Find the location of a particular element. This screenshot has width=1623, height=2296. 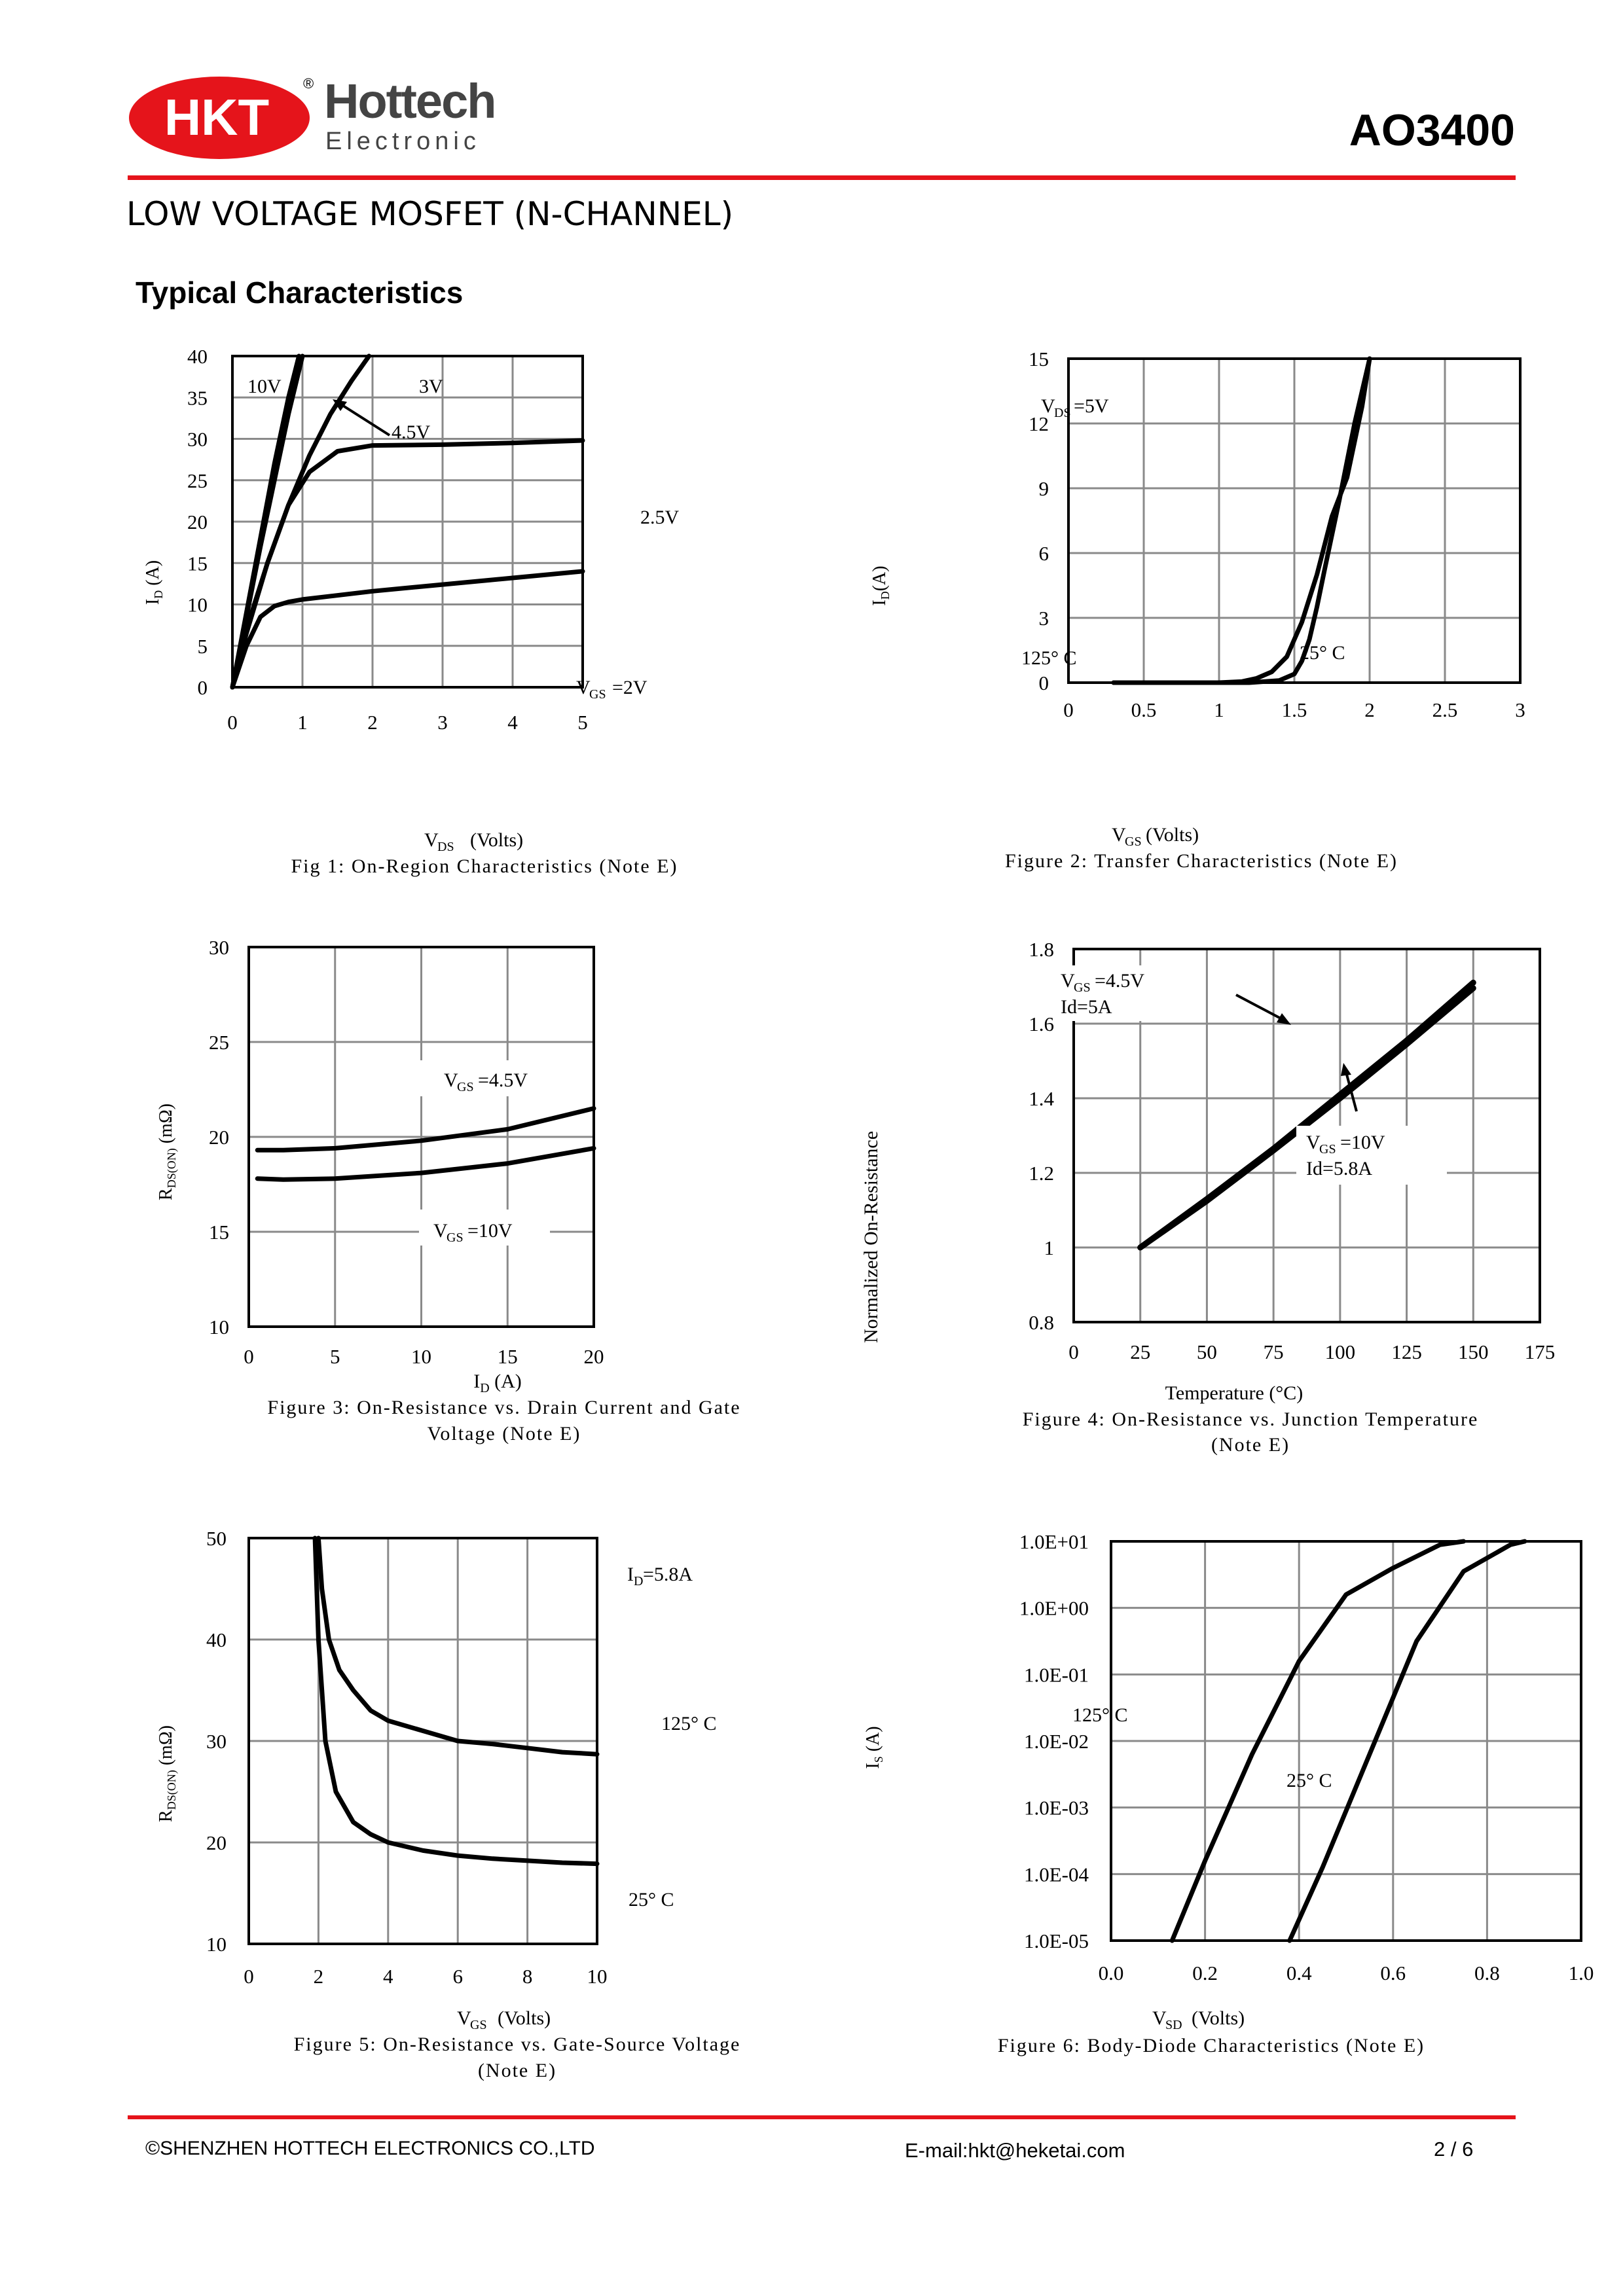

fig6-plot-frame is located at coordinates (1346, 1741).